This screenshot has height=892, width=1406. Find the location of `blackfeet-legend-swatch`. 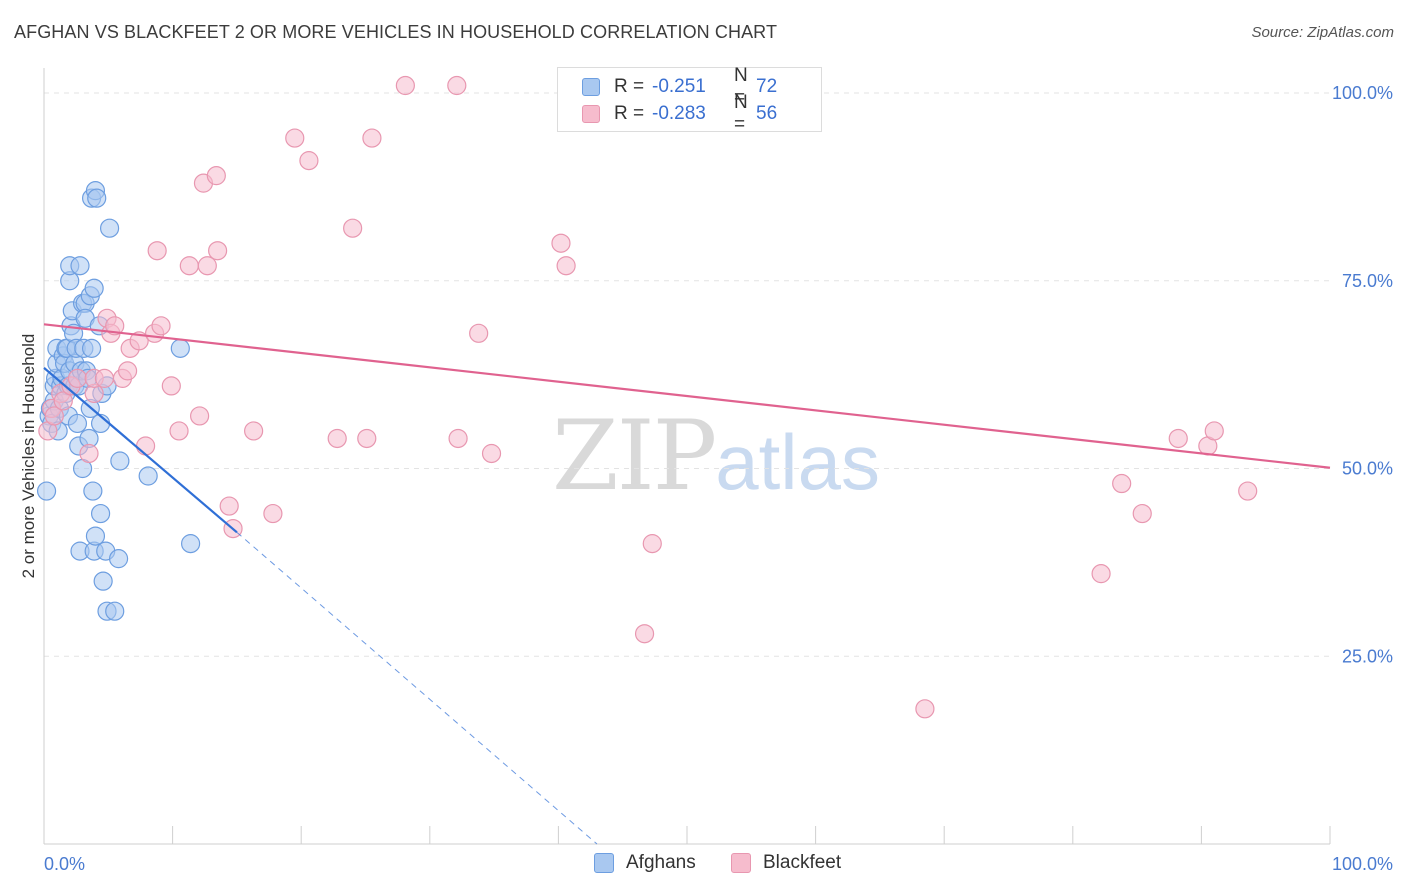

blackfeet-legend-swatch is located at coordinates (741, 863).